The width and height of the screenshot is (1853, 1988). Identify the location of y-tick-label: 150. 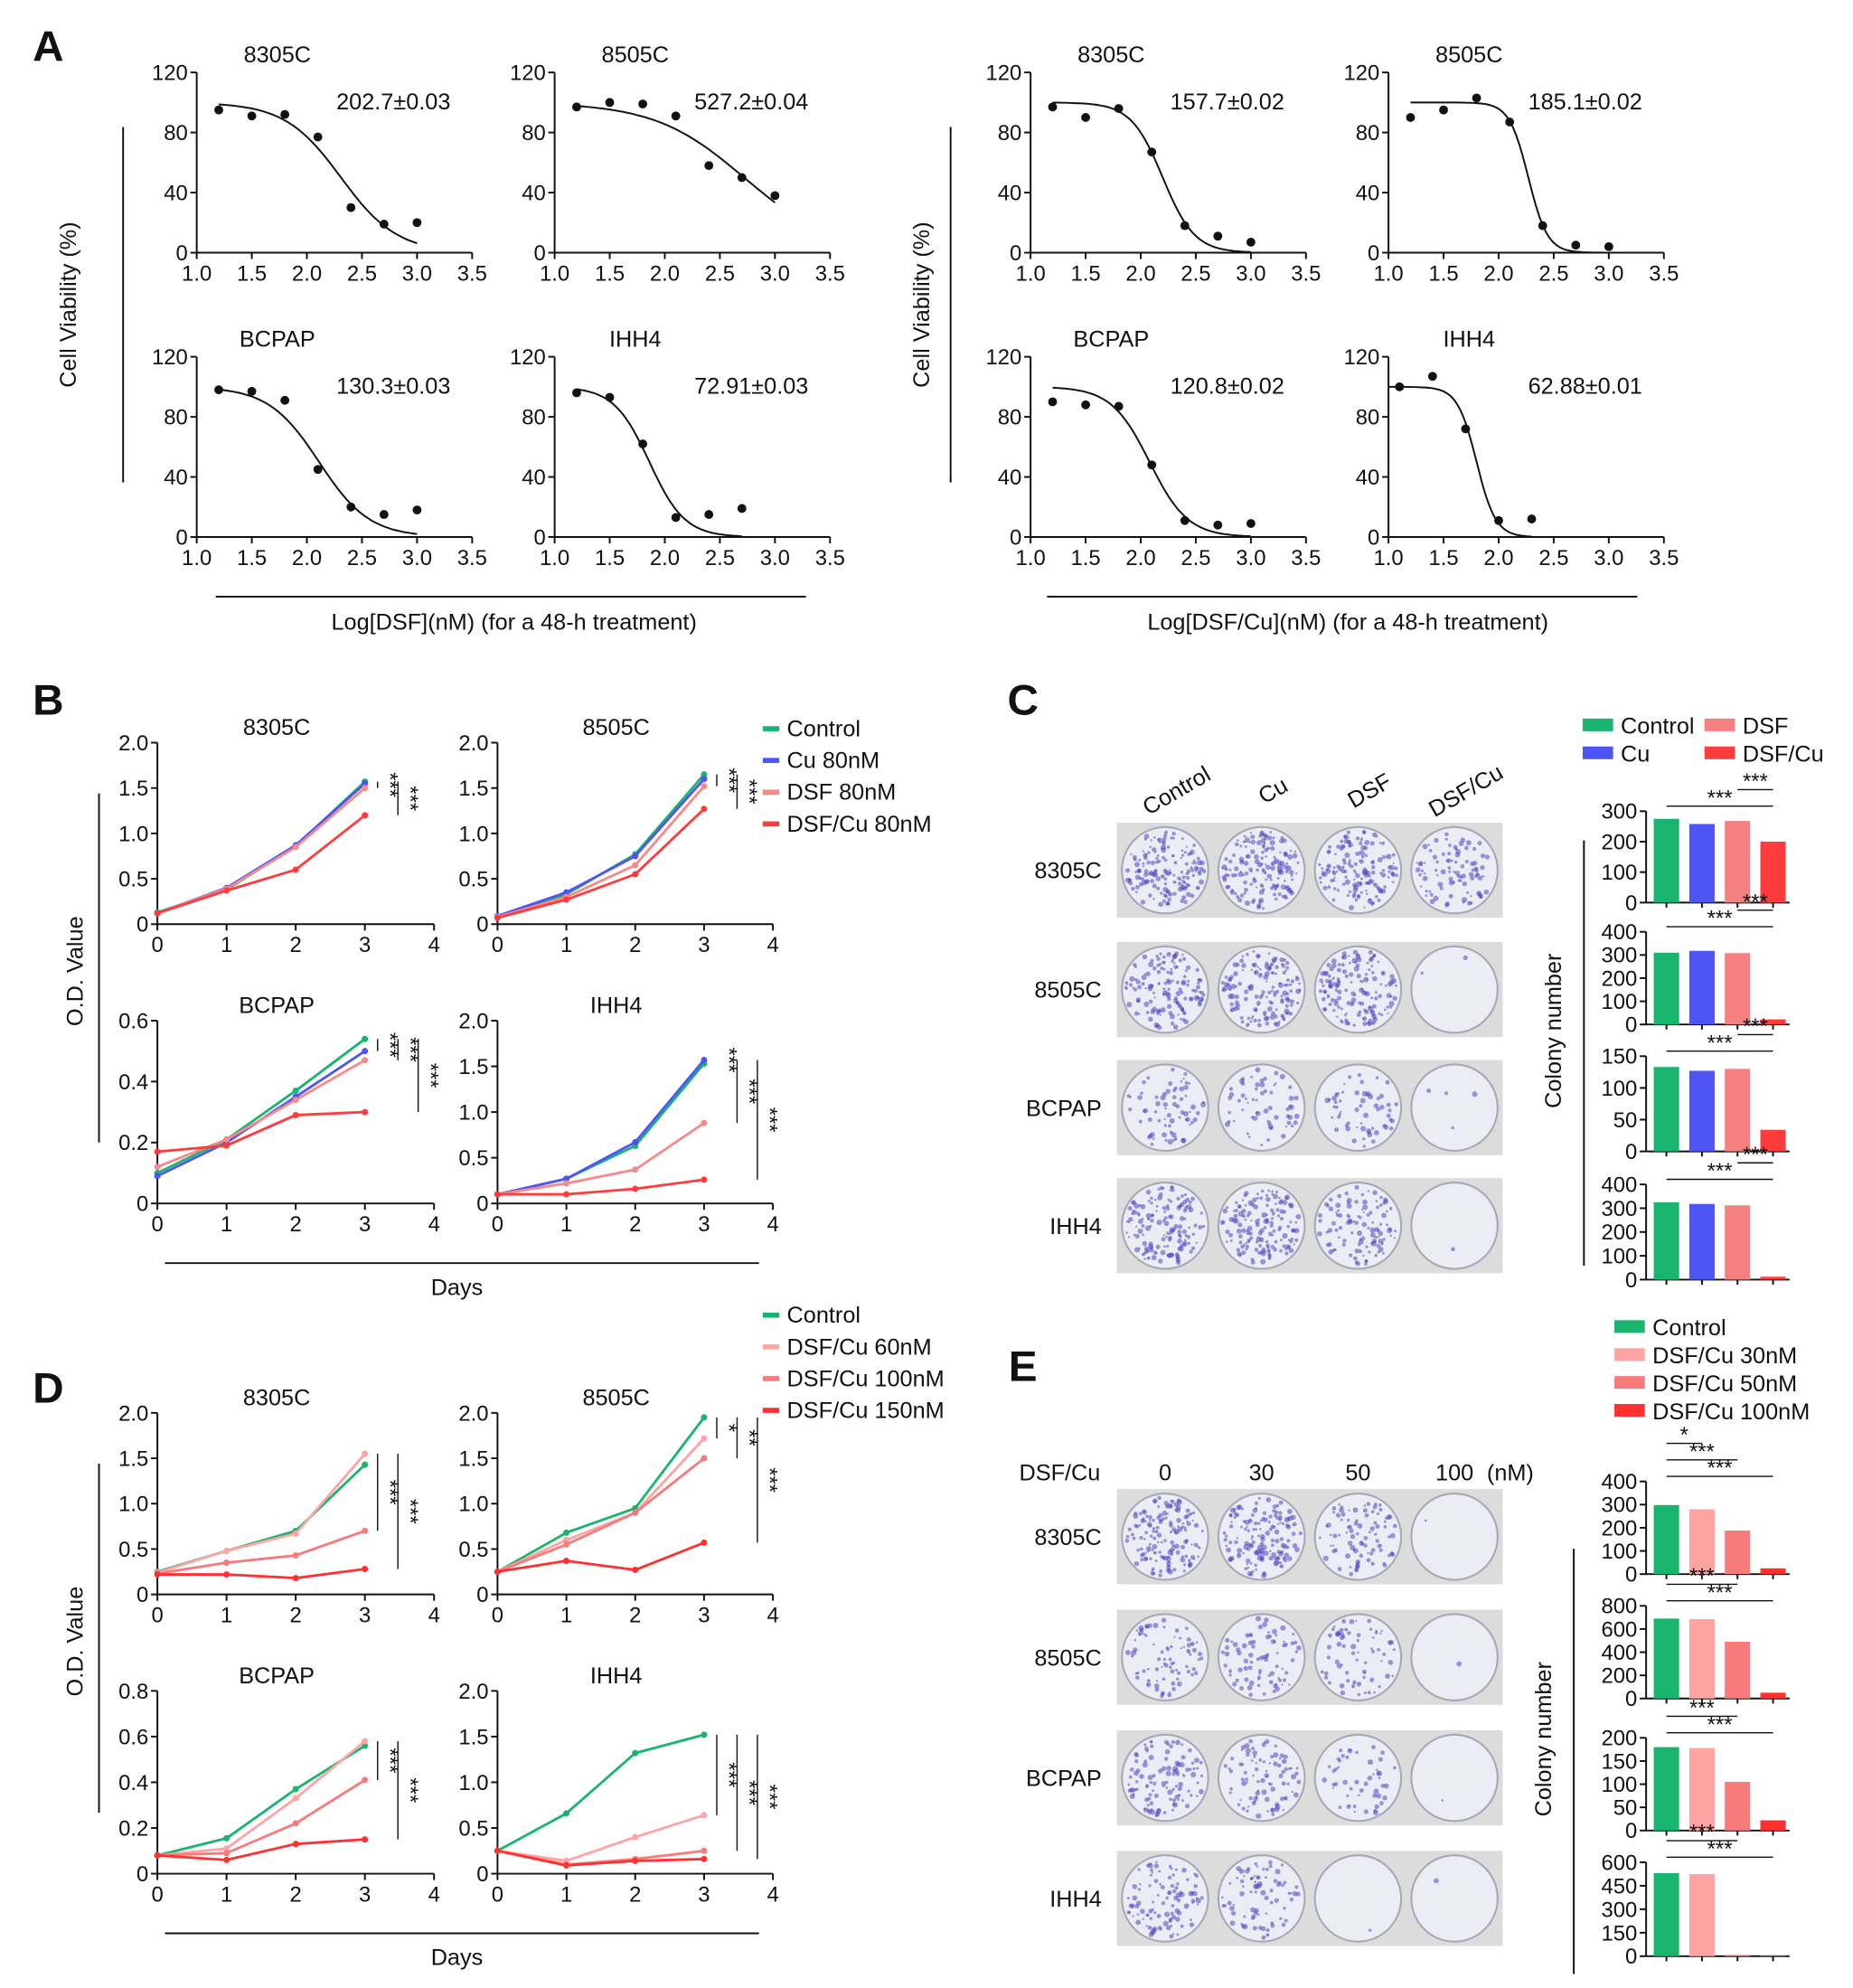
(1619, 1933).